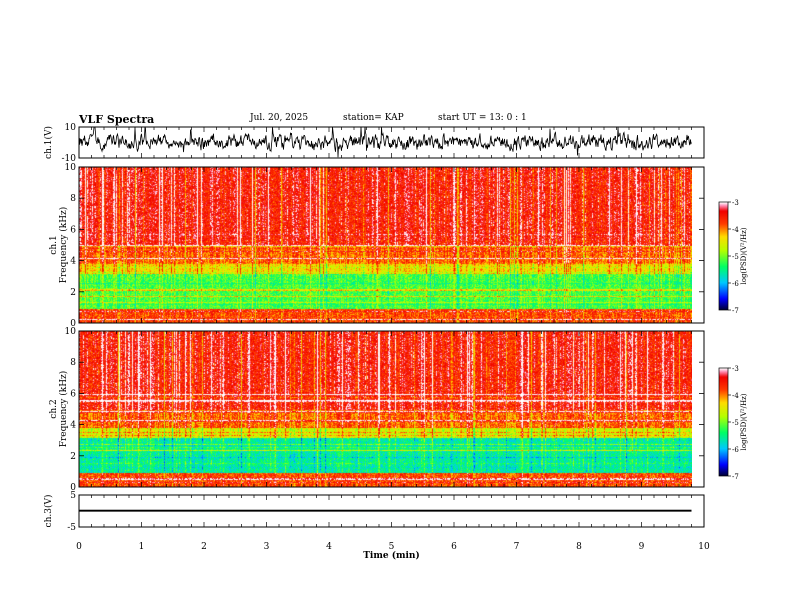 Image resolution: width=792 pixels, height=612 pixels. Describe the element at coordinates (735, 450) in the screenshot. I see `ch2-colorbar-tick-label: -6` at that location.